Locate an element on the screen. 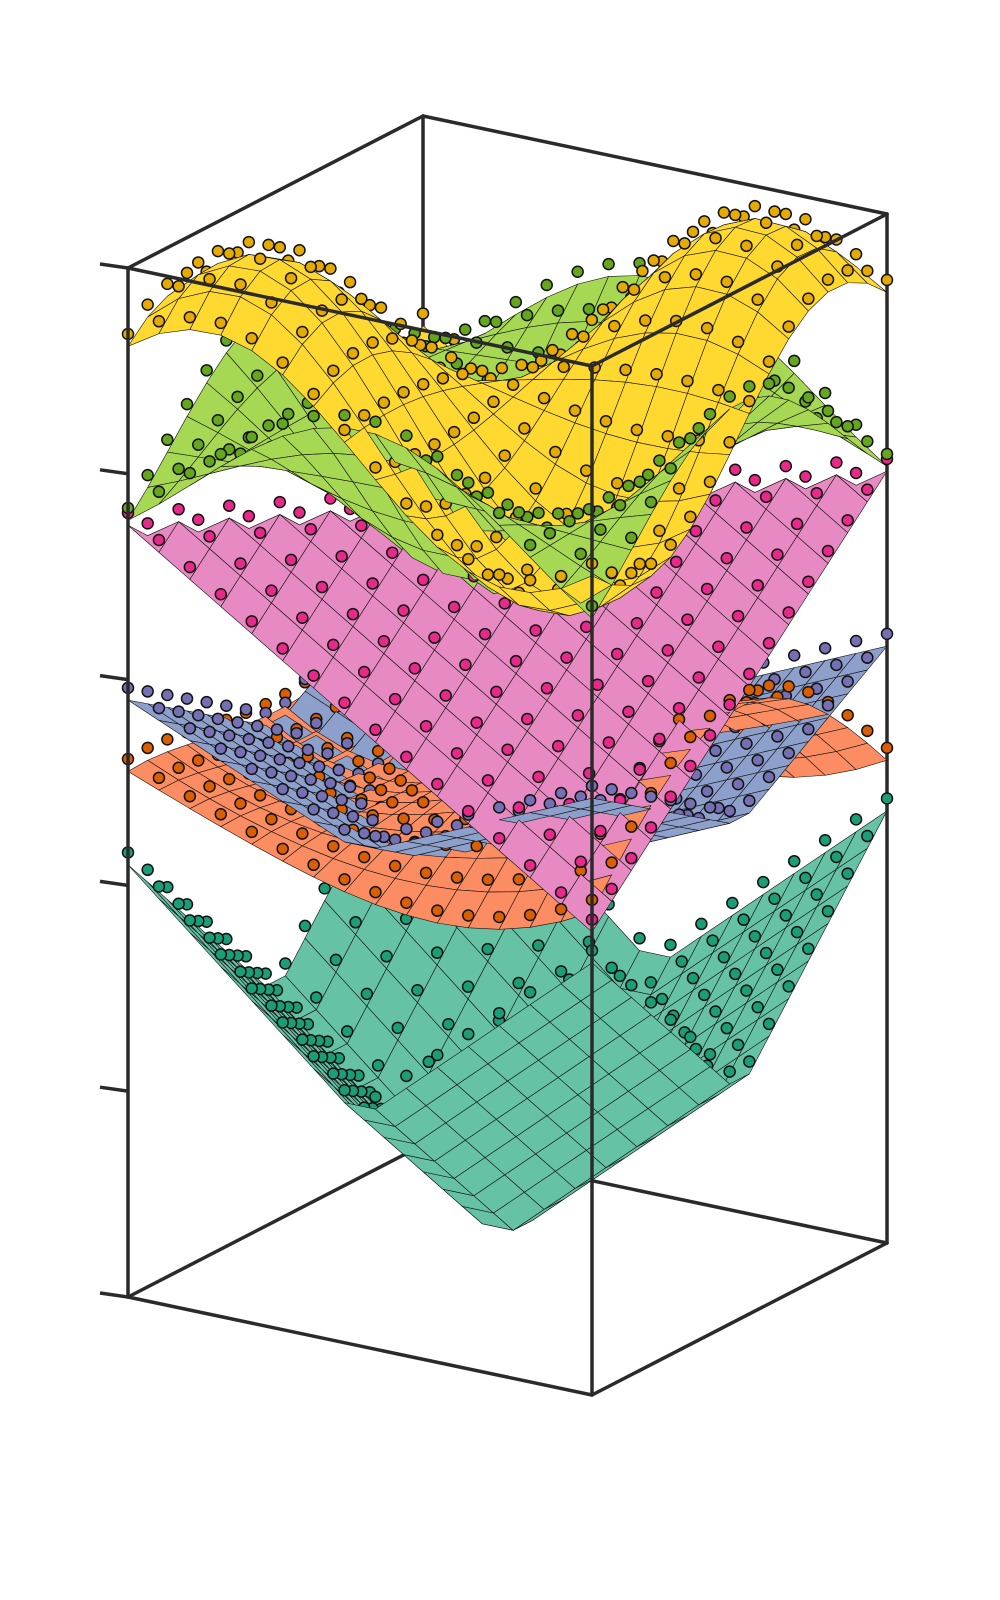 The image size is (1000, 1600). box-edge is located at coordinates (739, 290).